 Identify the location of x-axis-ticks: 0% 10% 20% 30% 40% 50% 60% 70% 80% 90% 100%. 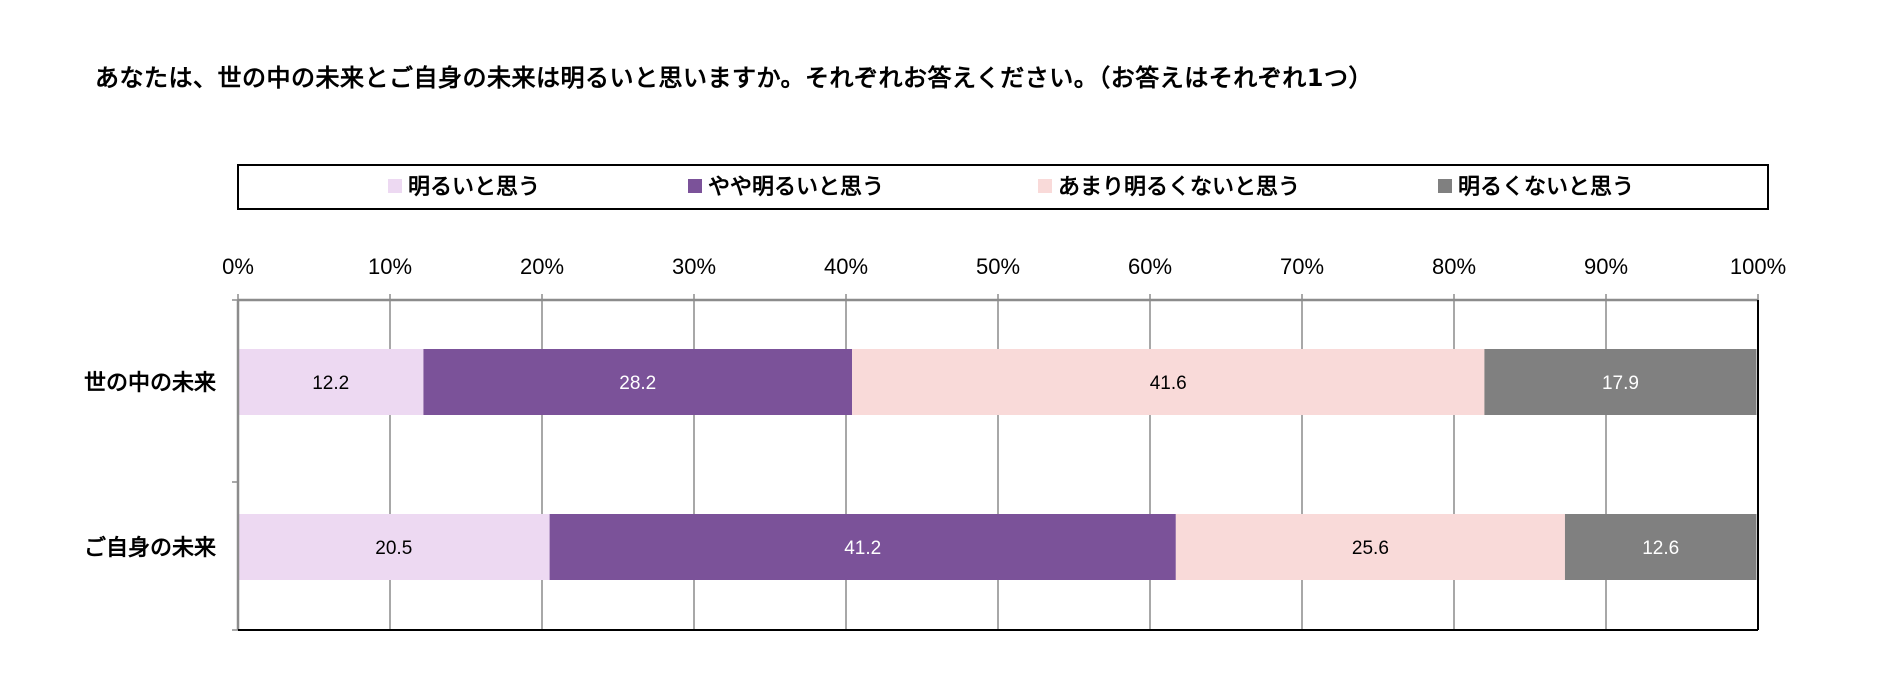
(1004, 277).